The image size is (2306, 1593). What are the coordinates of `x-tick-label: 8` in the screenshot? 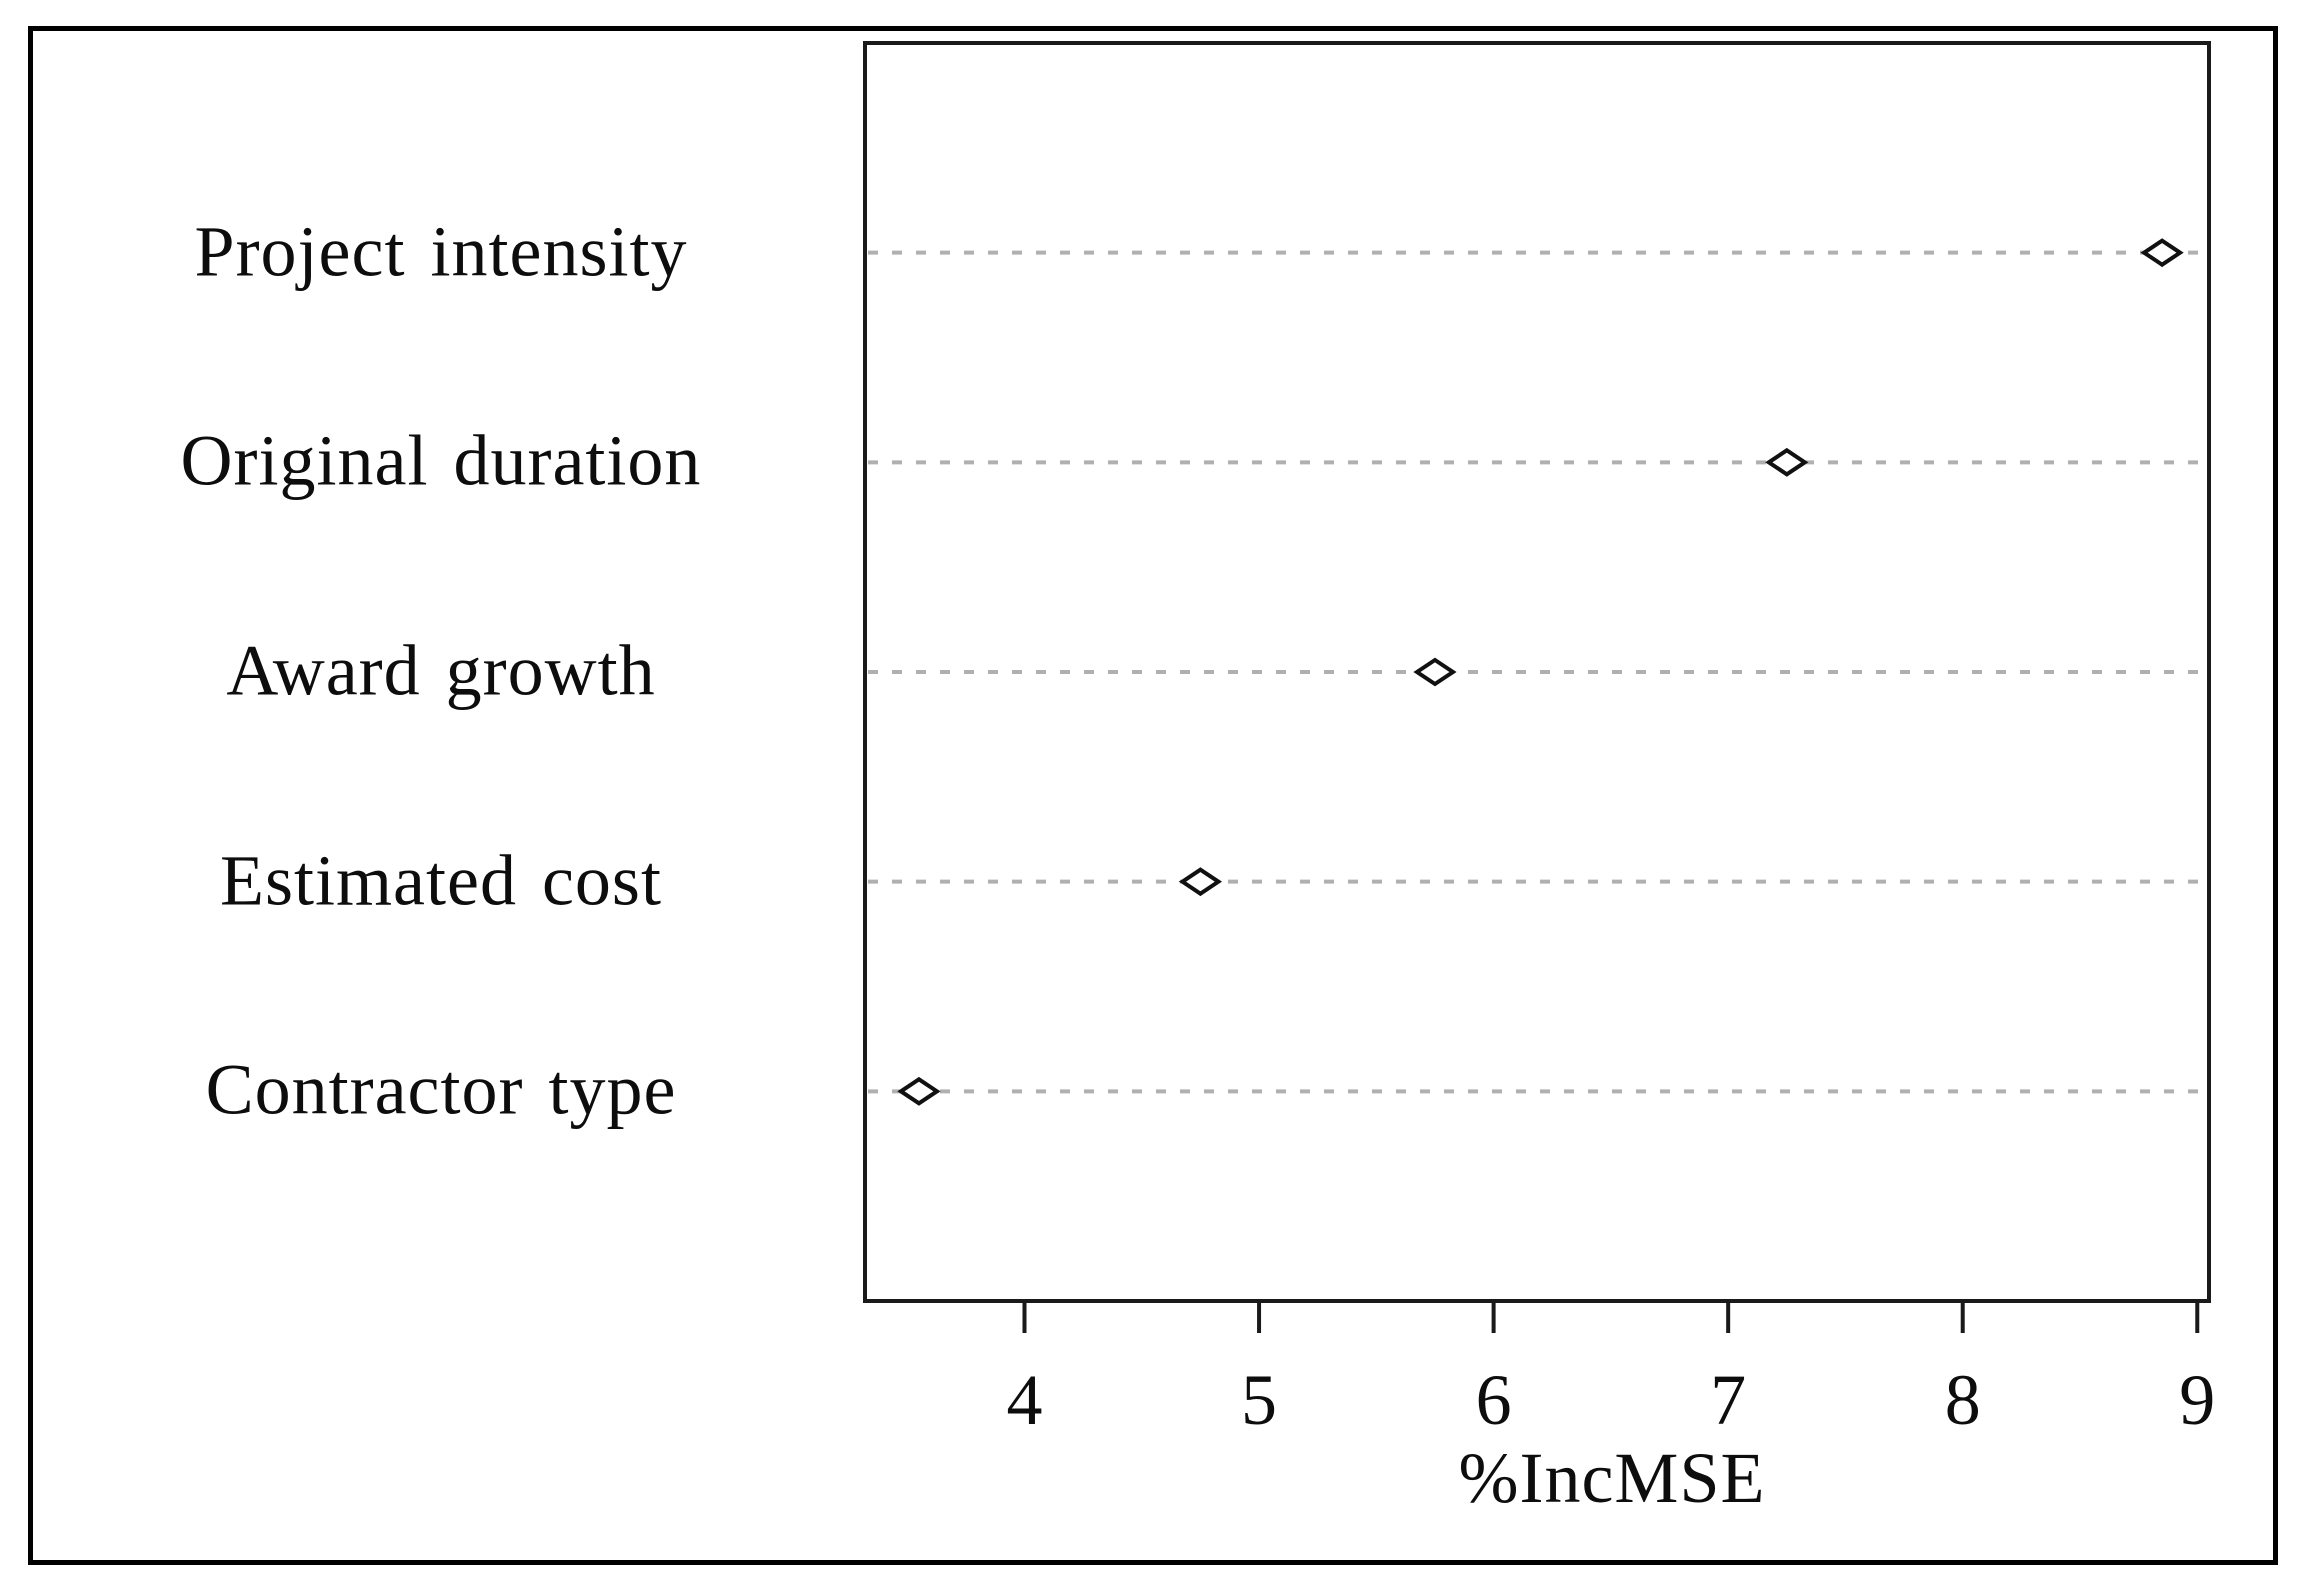 It's located at (1962, 1400).